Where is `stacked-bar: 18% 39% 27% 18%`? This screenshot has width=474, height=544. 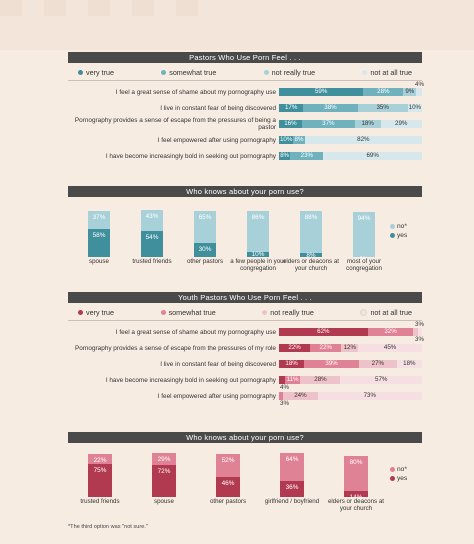 stacked-bar: 18% 39% 27% 18% is located at coordinates (350, 364).